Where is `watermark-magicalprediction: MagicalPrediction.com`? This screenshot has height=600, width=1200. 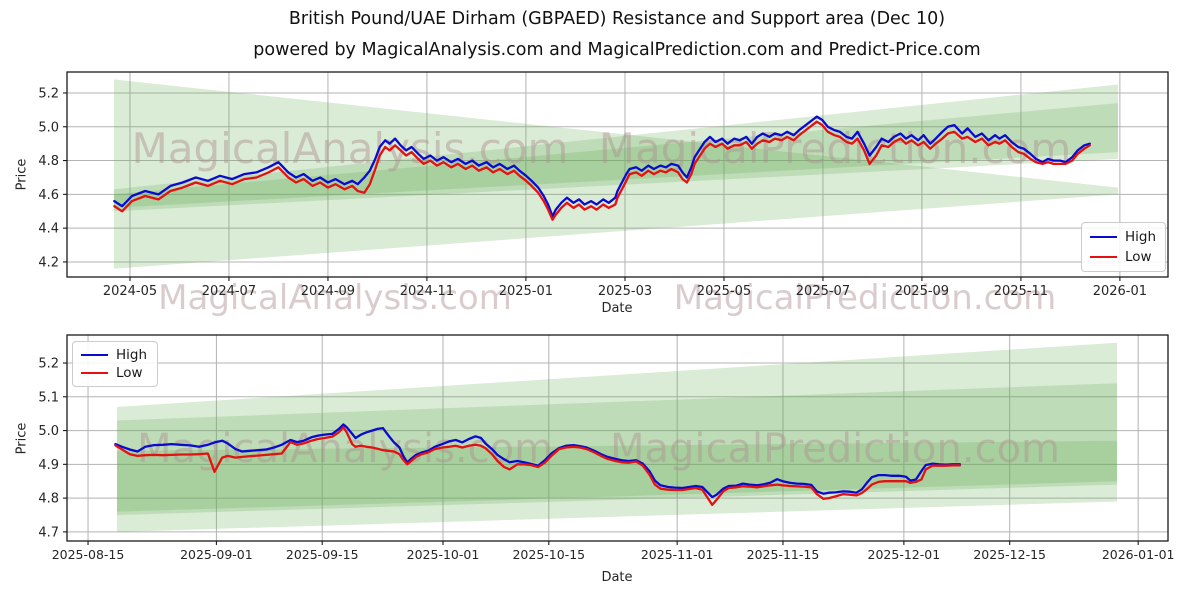
watermark-magicalprediction: MagicalPrediction.com is located at coordinates (865, 298).